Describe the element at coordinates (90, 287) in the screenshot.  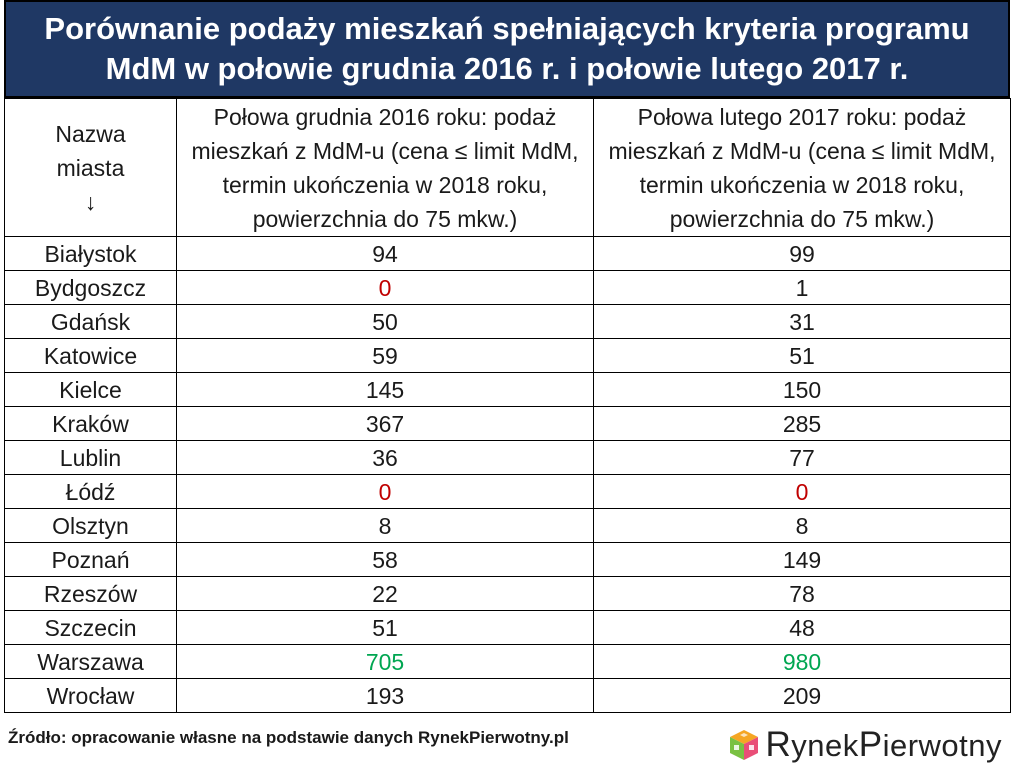
I see `city-cell: Bydgoszcz` at that location.